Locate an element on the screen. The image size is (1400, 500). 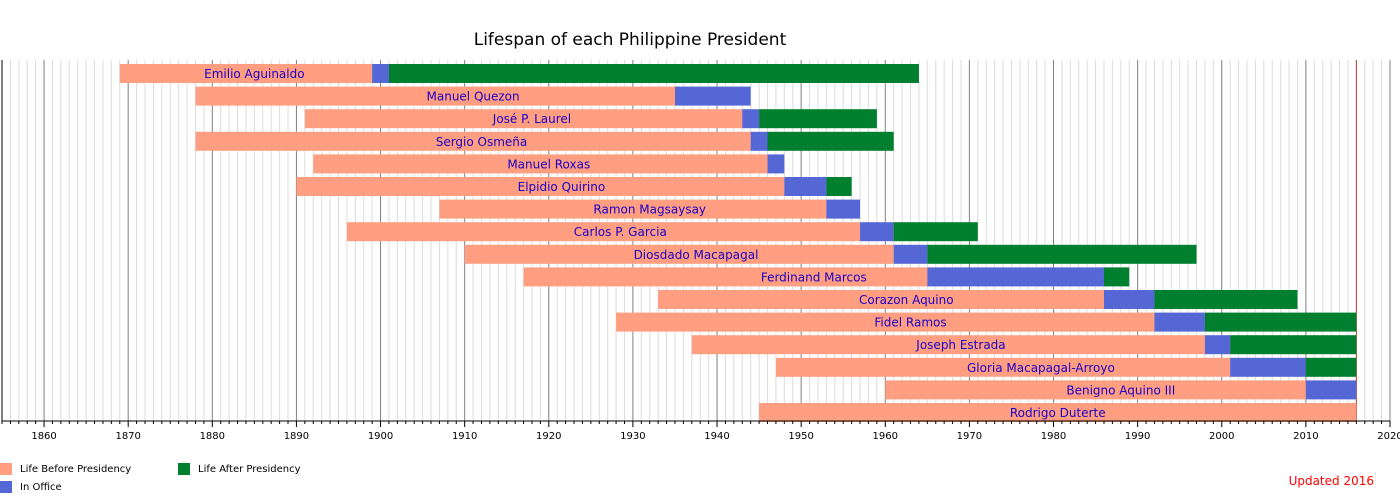
president-row: José P. Laurel is located at coordinates (590, 119).